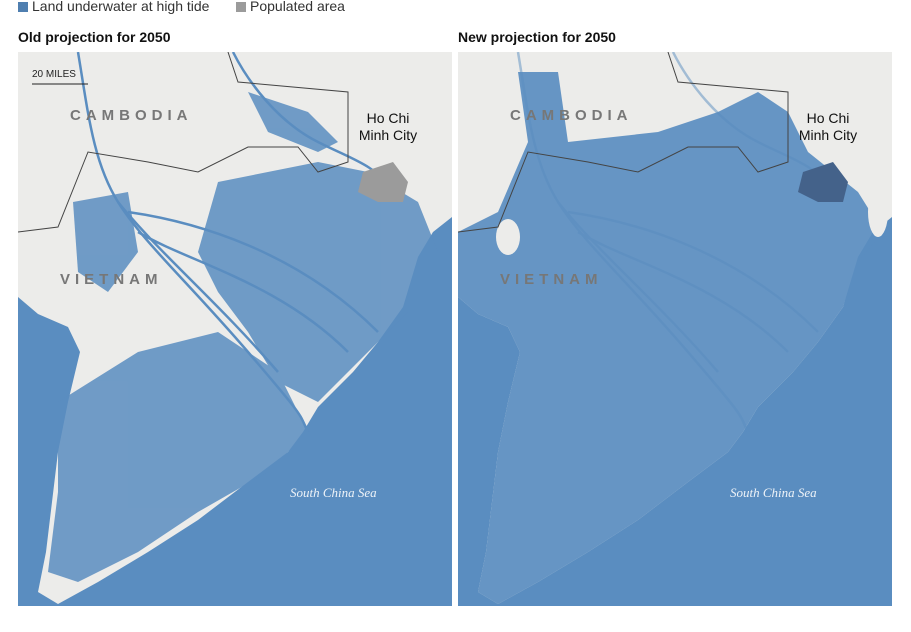  What do you see at coordinates (297, 7) in the screenshot?
I see `legend-label: Populated area` at bounding box center [297, 7].